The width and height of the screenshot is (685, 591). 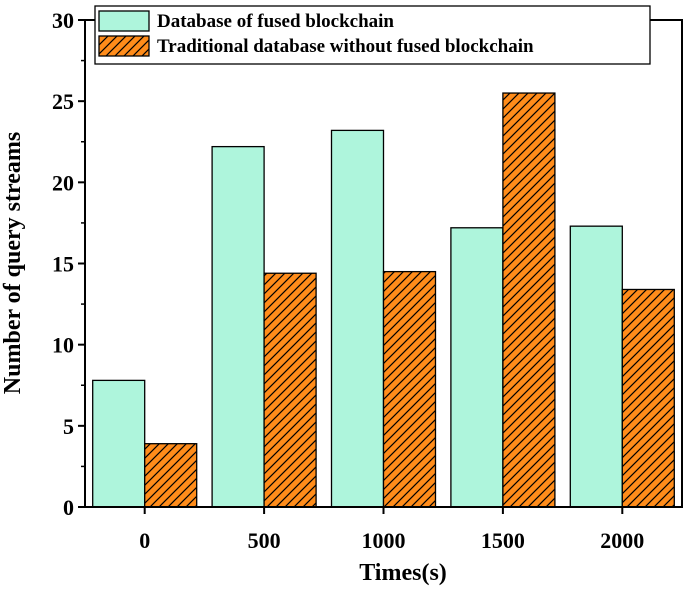 I want to click on x-tick-label: 0, so click(x=144, y=540).